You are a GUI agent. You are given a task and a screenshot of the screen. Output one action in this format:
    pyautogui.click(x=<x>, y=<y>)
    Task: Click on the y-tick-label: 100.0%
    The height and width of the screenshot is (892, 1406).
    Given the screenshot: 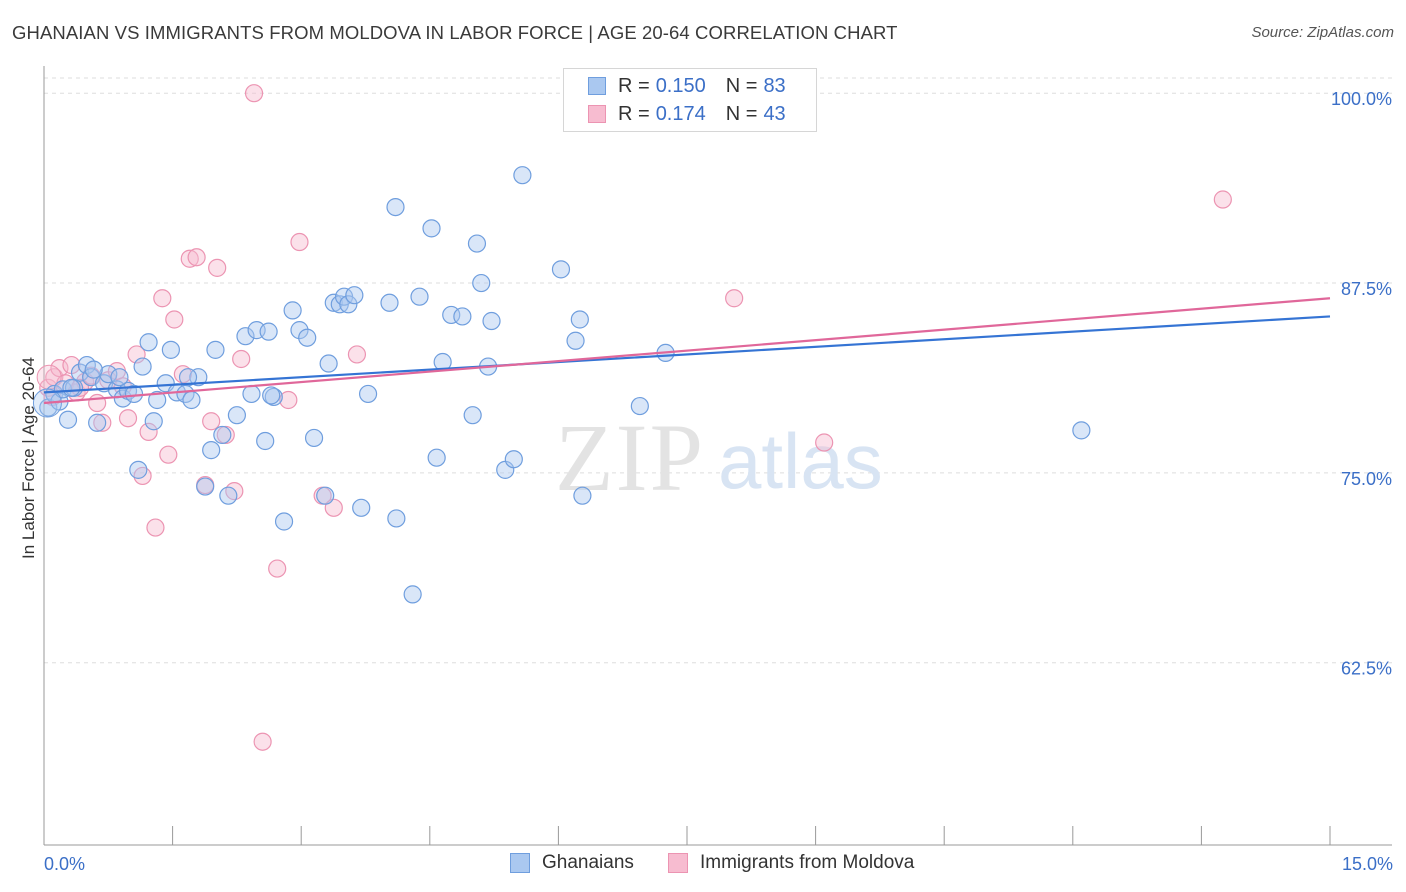 What is the action you would take?
    pyautogui.click(x=1361, y=99)
    